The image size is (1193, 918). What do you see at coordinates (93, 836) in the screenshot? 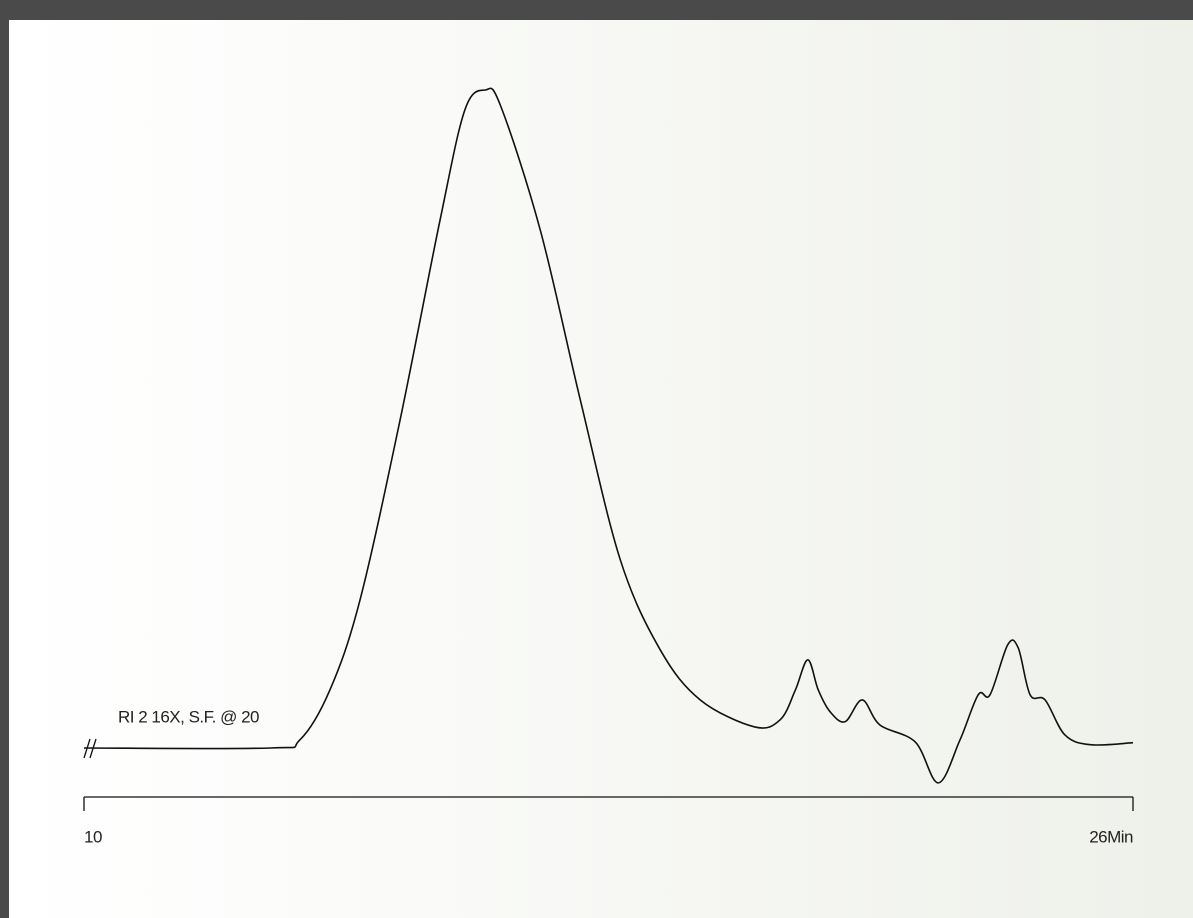
I see `x-tick-label: 10` at bounding box center [93, 836].